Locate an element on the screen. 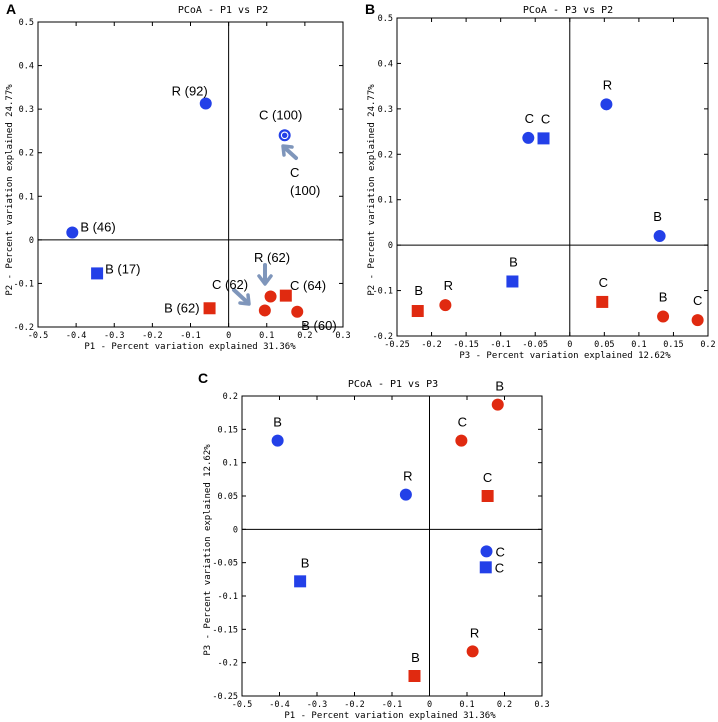 Image resolution: width=718 pixels, height=722 pixels. annotation-c100-line2: (100) is located at coordinates (305, 190).